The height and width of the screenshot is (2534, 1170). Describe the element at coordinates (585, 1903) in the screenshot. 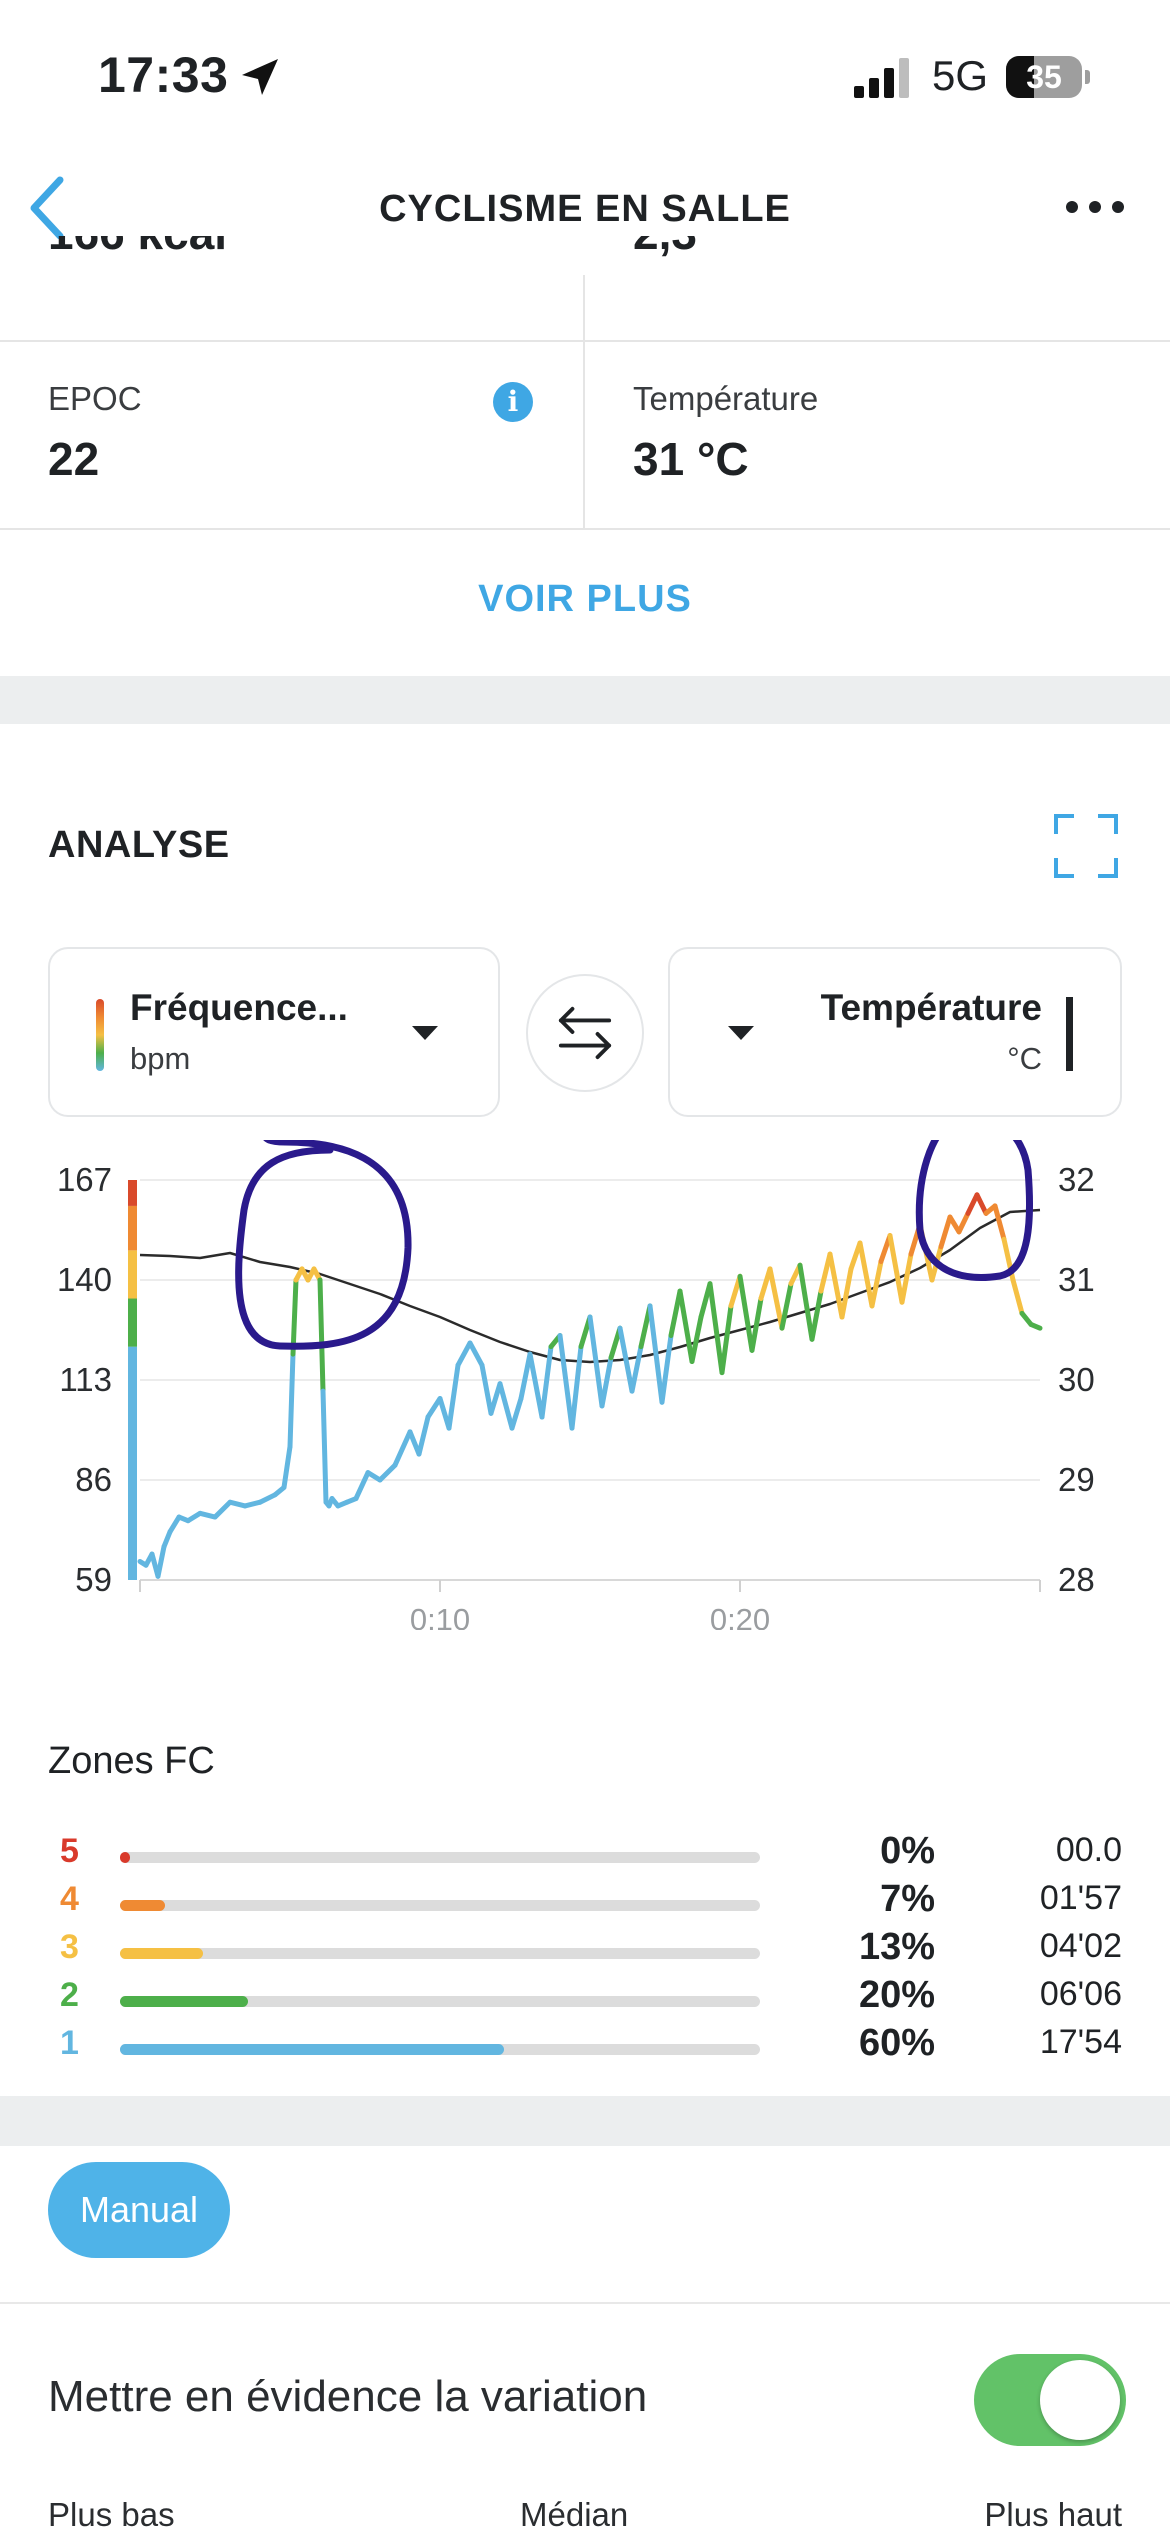

I see `zone-row-4: 4 7% 01'57` at that location.